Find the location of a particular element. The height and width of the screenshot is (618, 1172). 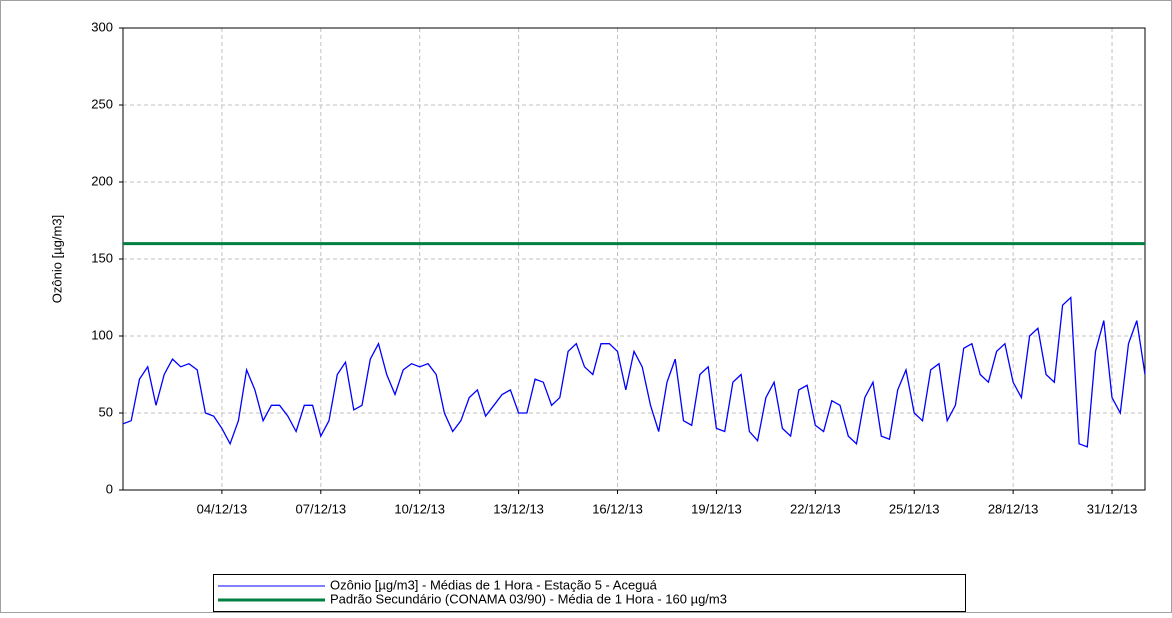

x-tick-label: 22/12/13 is located at coordinates (815, 508).